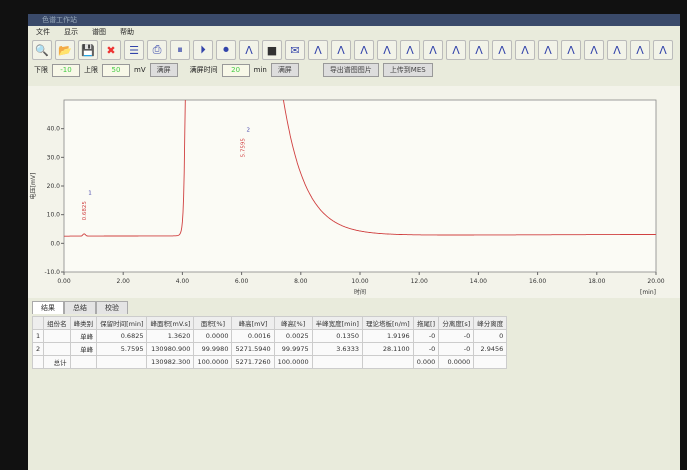 This screenshot has width=687, height=470. Describe the element at coordinates (426, 323) in the screenshot. I see `column-header: 拖尾[]` at that location.